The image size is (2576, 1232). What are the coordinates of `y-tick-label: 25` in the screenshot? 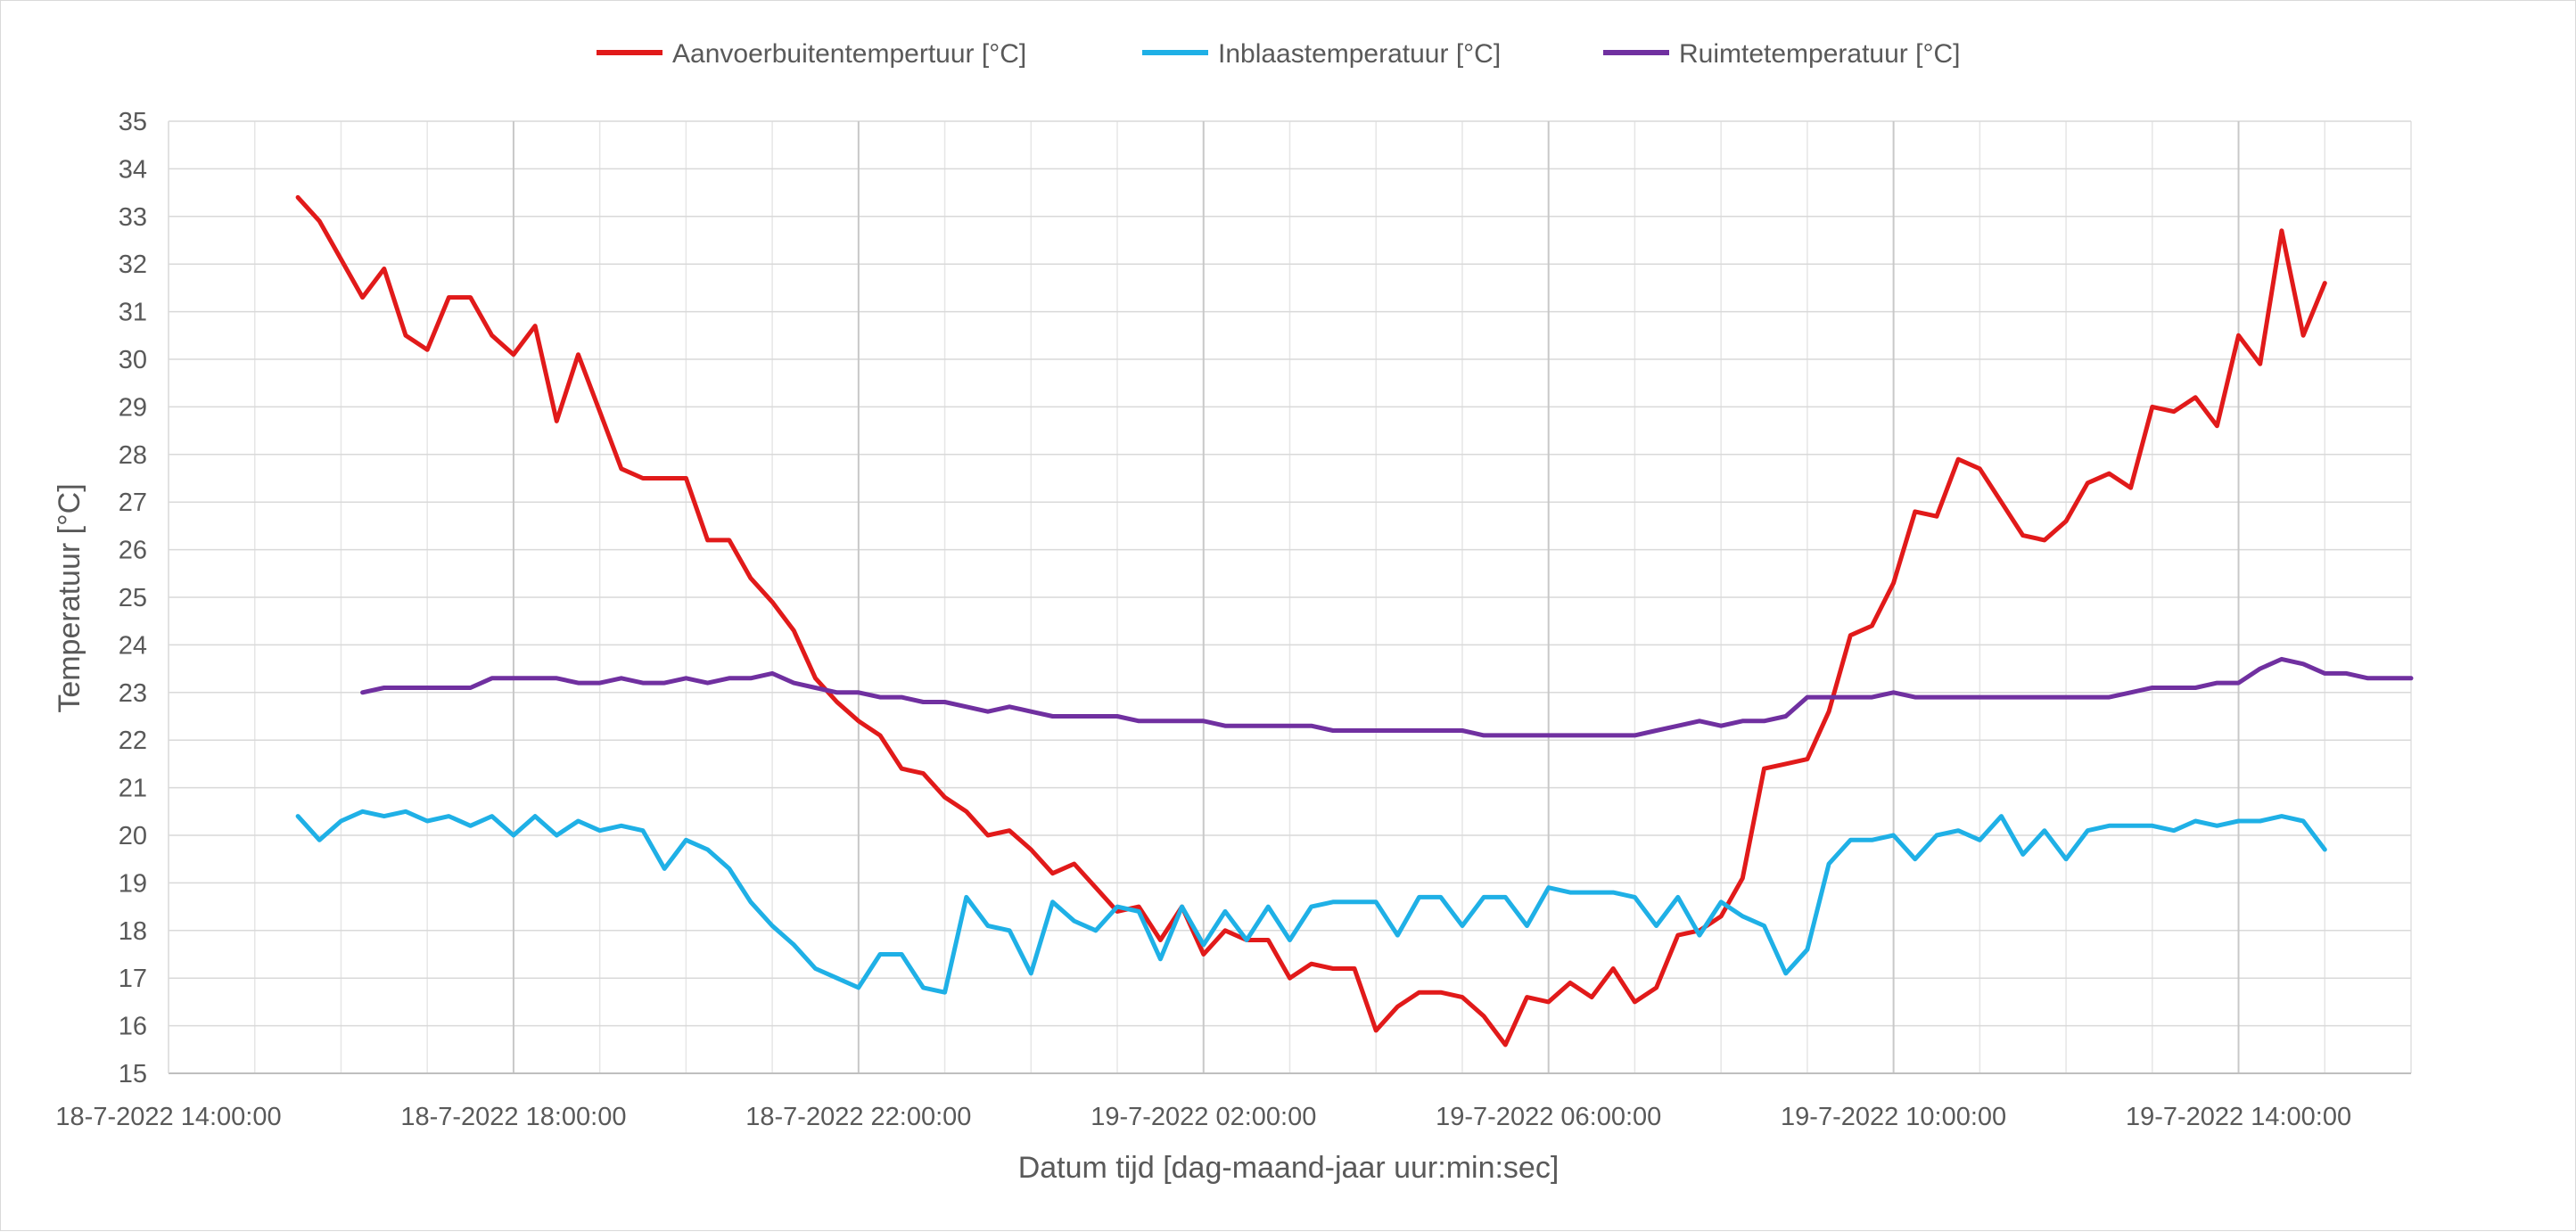 It's located at (133, 598).